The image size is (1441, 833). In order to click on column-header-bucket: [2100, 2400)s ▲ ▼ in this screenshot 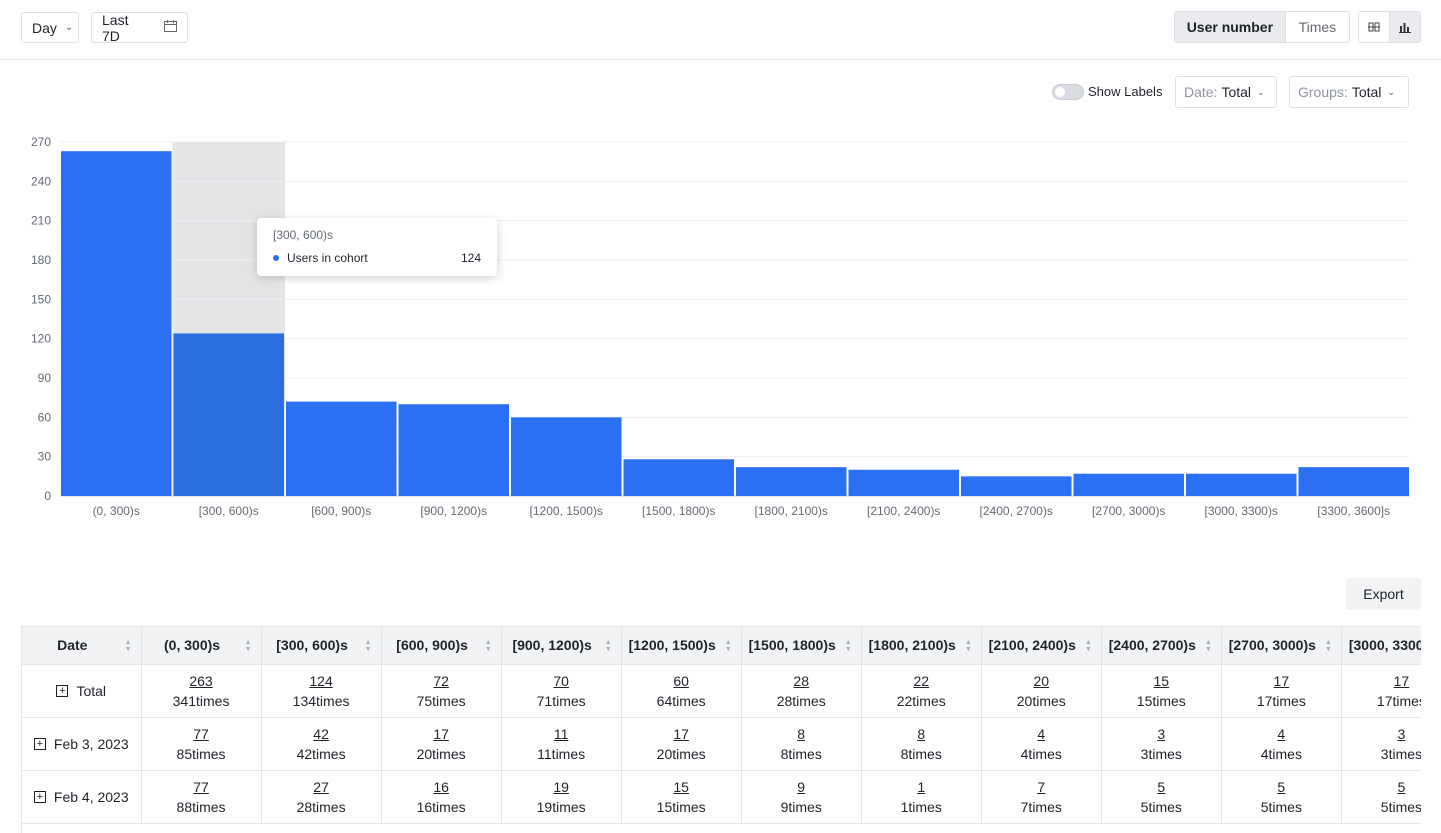, I will do `click(1041, 645)`.